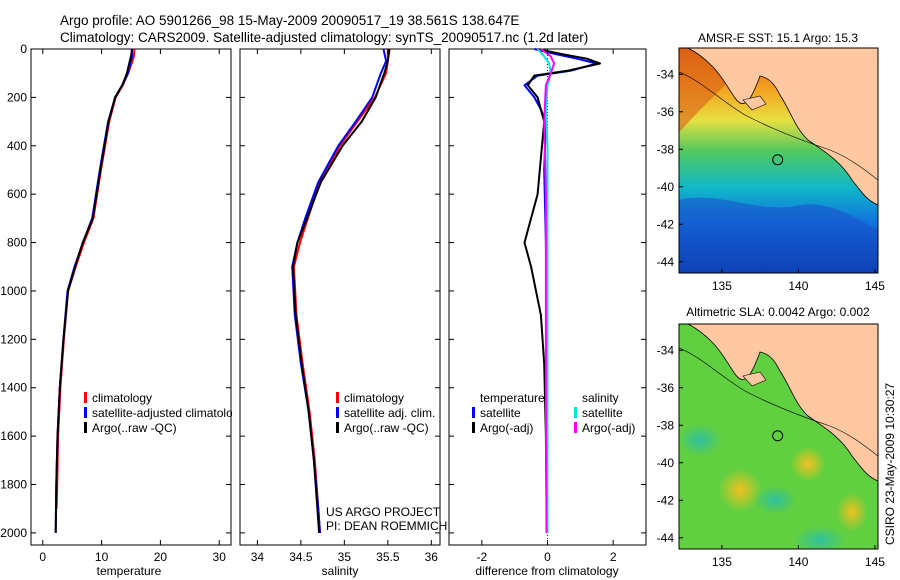  I want to click on difference-temperature-legend: temperature satellite Argo(-adj), so click(508, 413).